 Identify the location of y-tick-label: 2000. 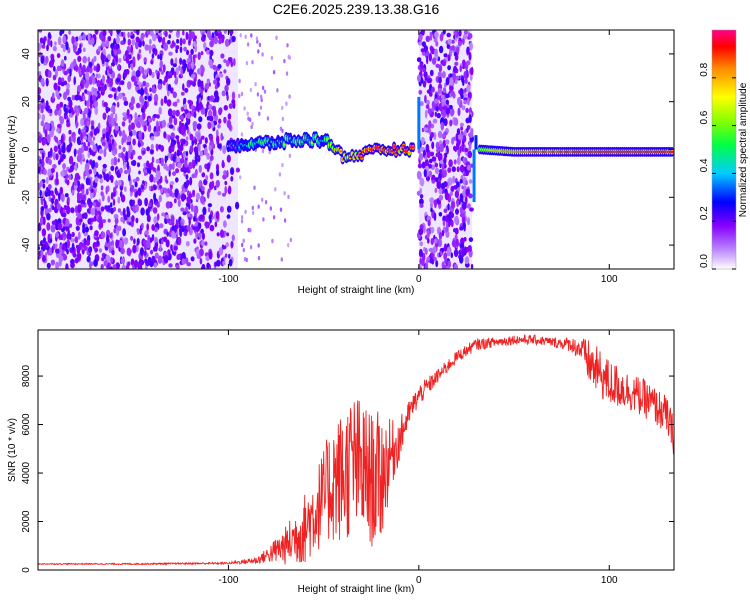
(26, 521).